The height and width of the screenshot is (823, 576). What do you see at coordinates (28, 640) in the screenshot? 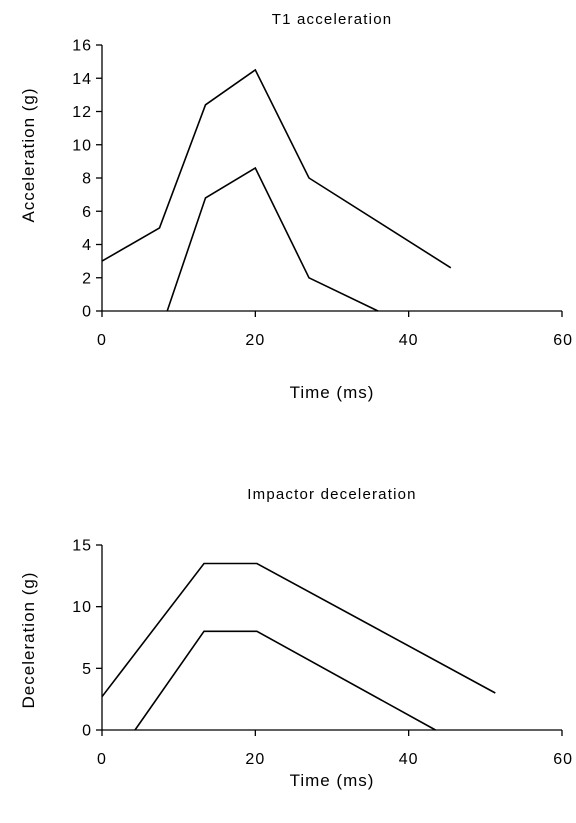
I see `y-axis-label: Deceleration (g)` at bounding box center [28, 640].